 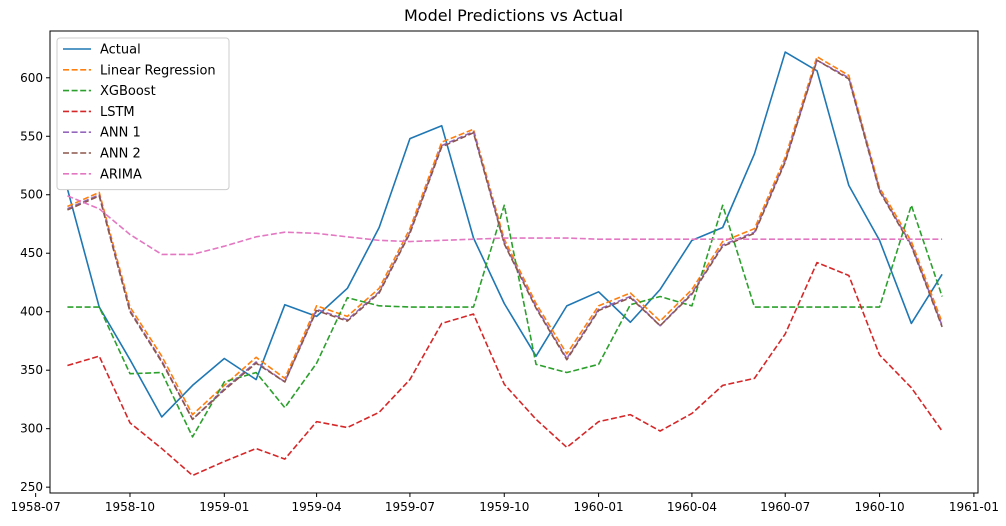 I want to click on x-tick-label: 1960-07, so click(x=785, y=507).